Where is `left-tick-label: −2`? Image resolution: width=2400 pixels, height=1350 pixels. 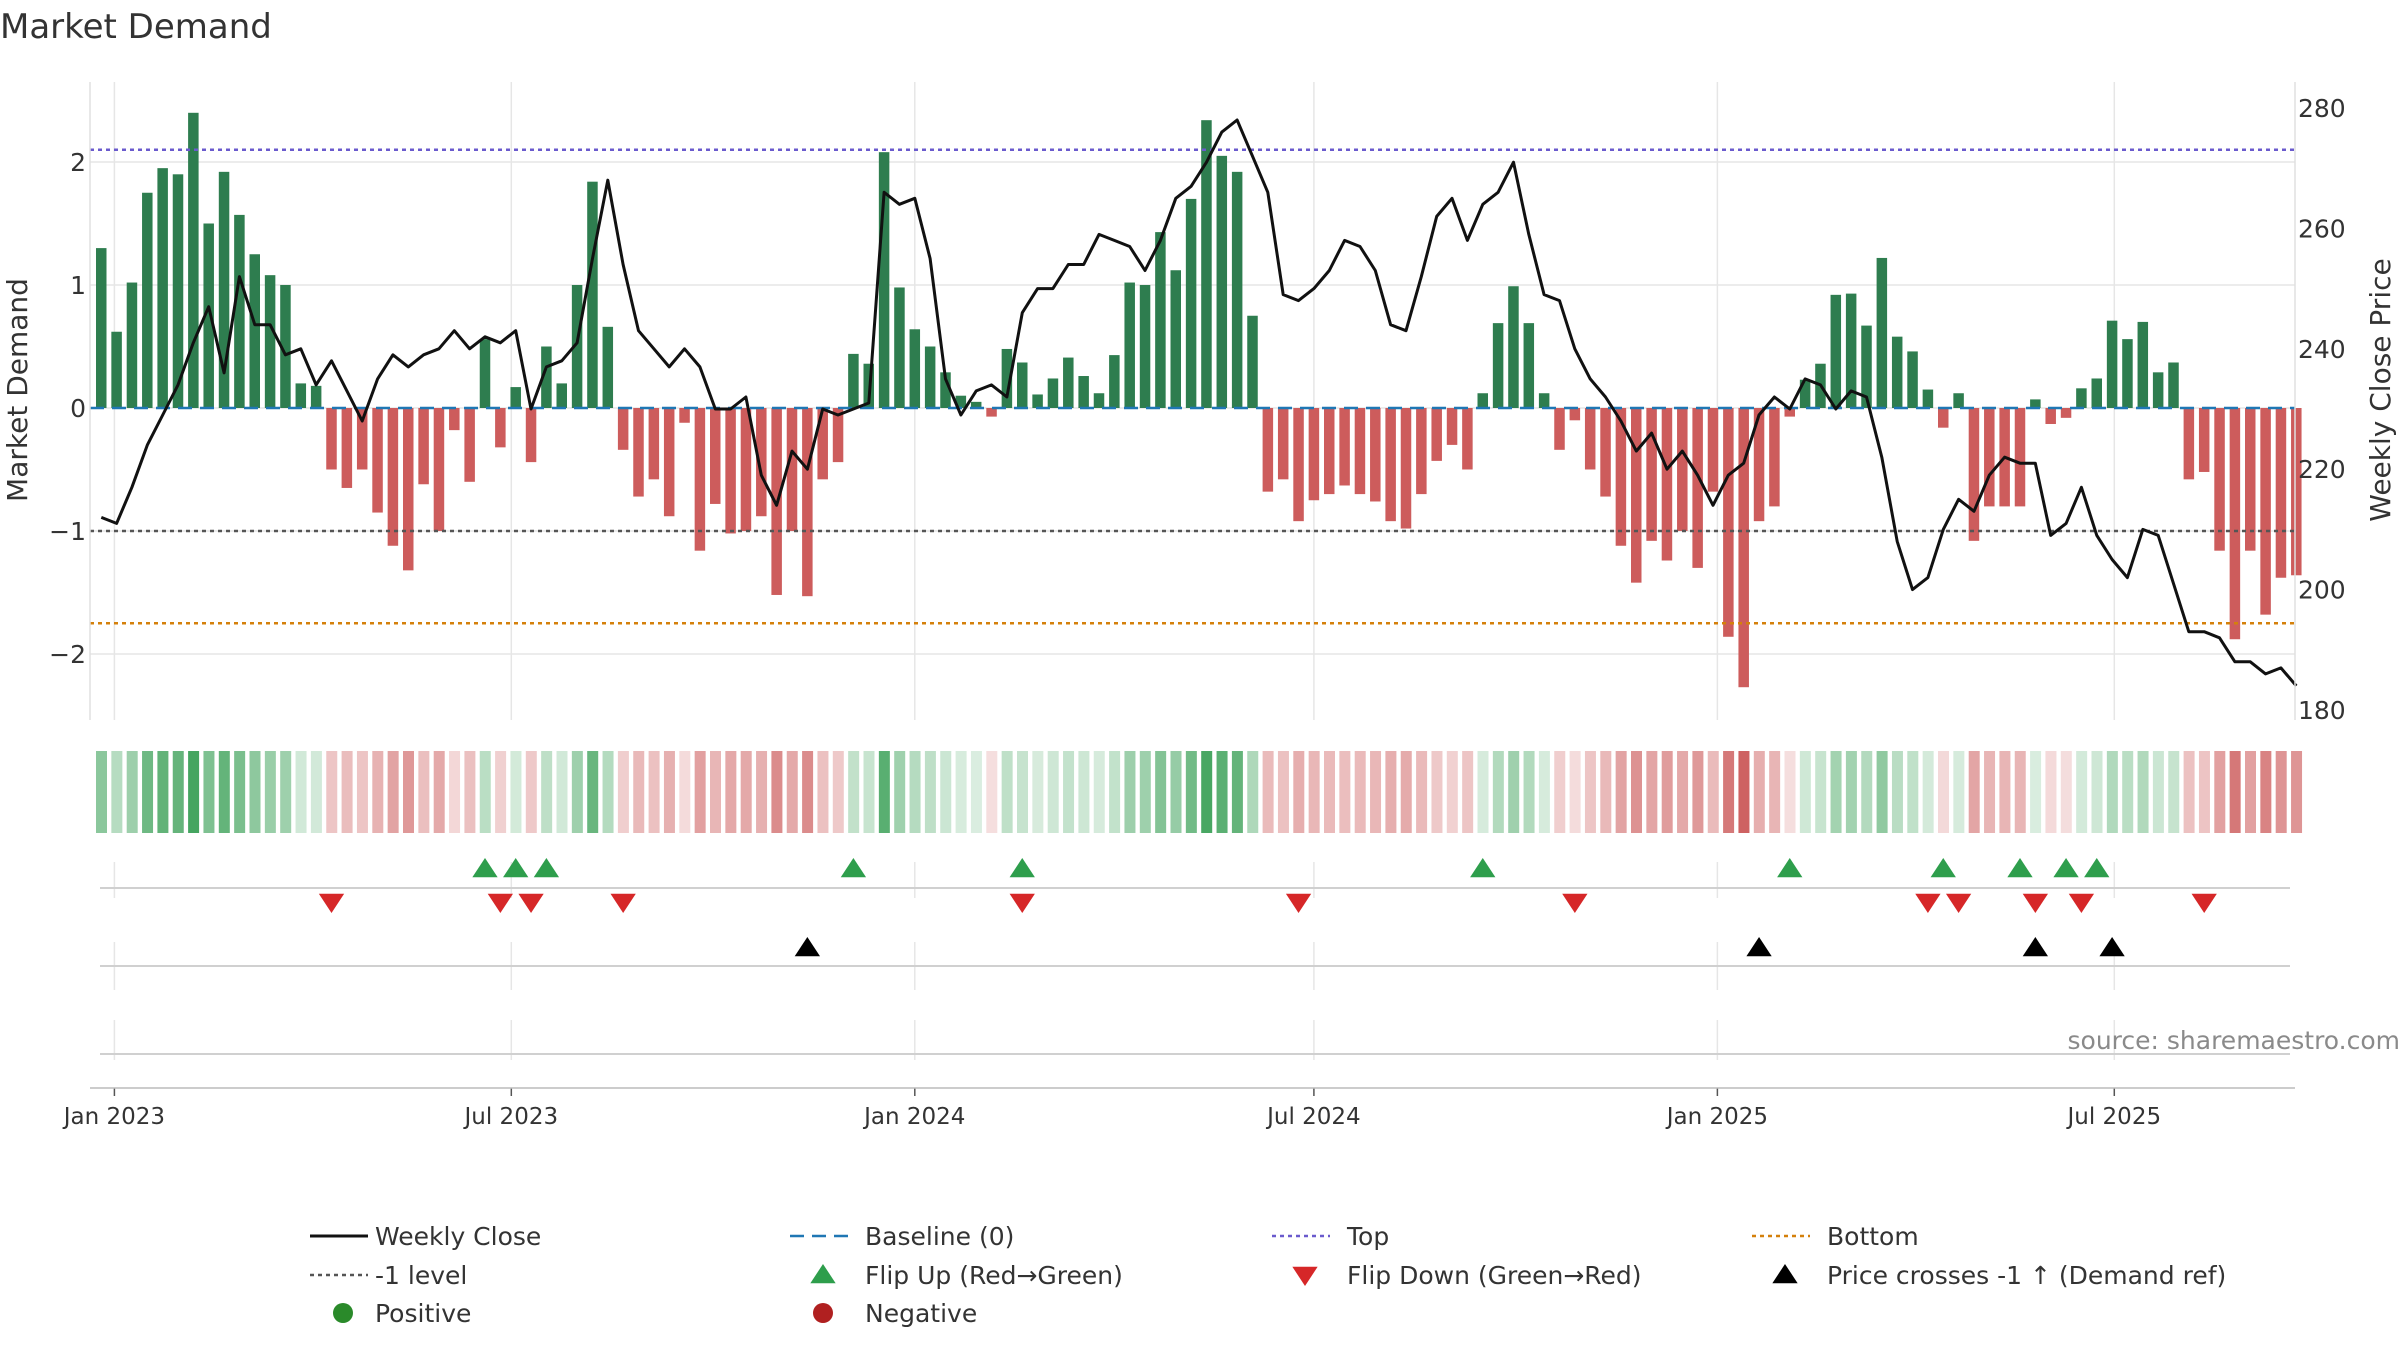
left-tick-label: −2 is located at coordinates (67, 654).